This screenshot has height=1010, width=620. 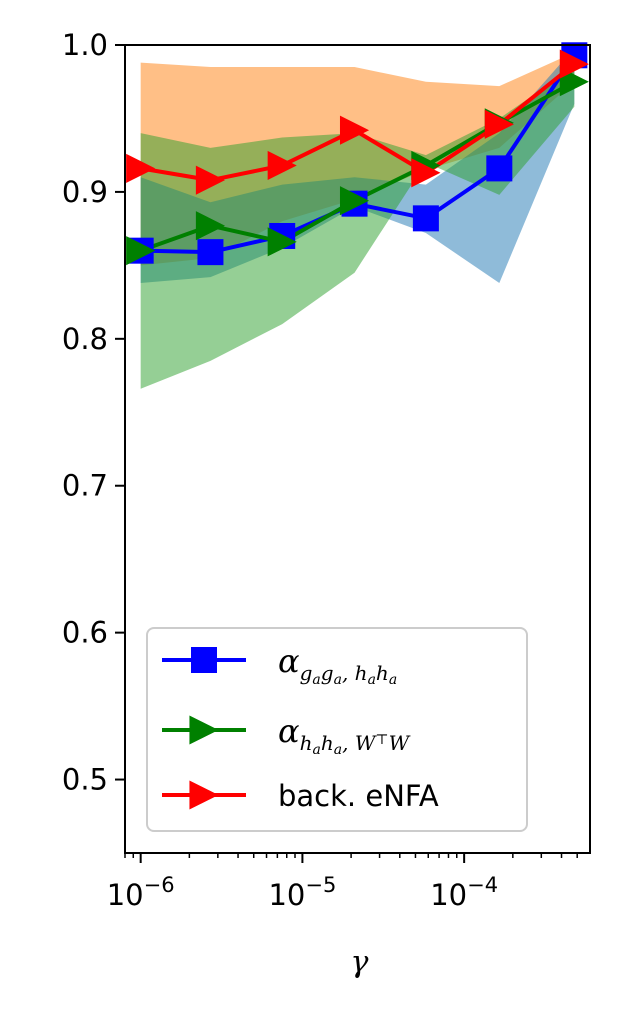 I want to click on y-tick-label-3: 0.8, so click(x=85, y=339).